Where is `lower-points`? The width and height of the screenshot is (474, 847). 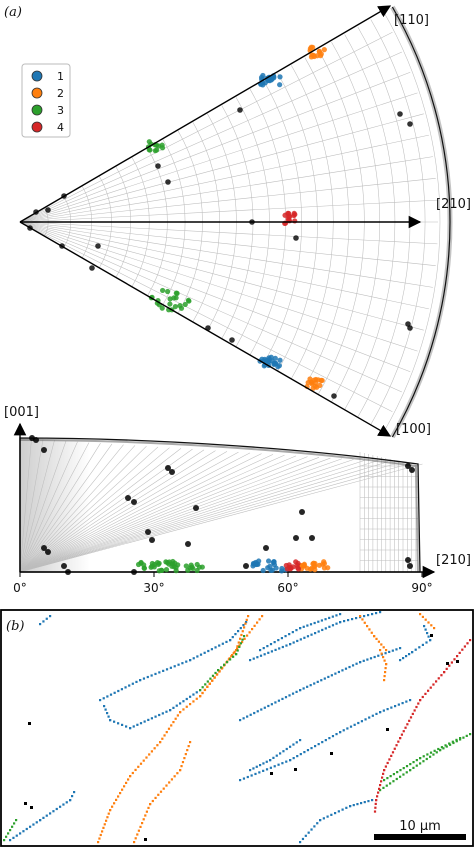
lower-points is located at coordinates (222, 505).